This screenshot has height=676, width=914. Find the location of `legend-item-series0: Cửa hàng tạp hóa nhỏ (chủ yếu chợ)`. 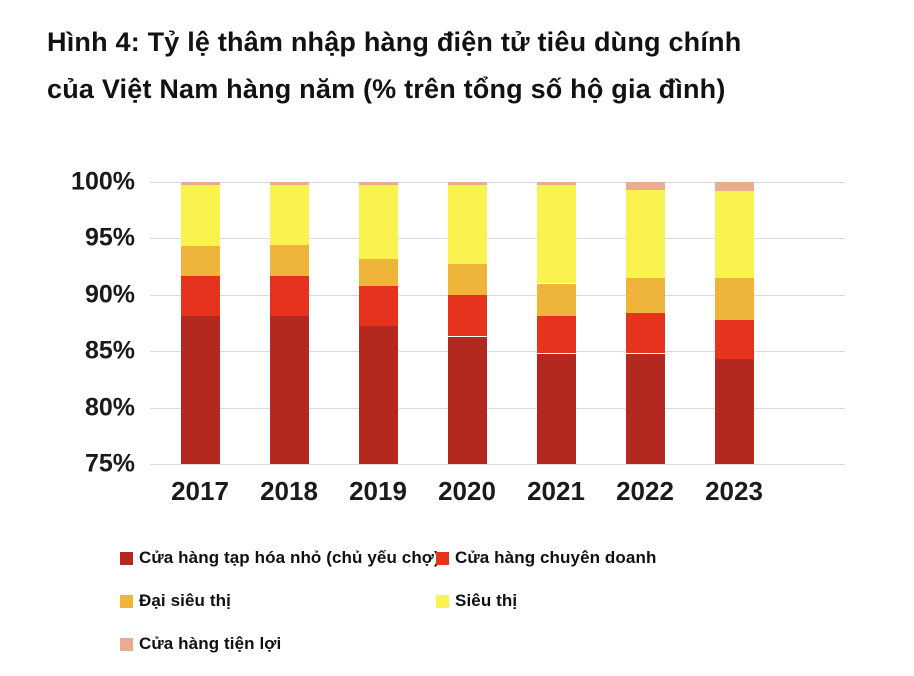

legend-item-series0: Cửa hàng tạp hóa nhỏ (chủ yếu chợ) is located at coordinates (280, 558).